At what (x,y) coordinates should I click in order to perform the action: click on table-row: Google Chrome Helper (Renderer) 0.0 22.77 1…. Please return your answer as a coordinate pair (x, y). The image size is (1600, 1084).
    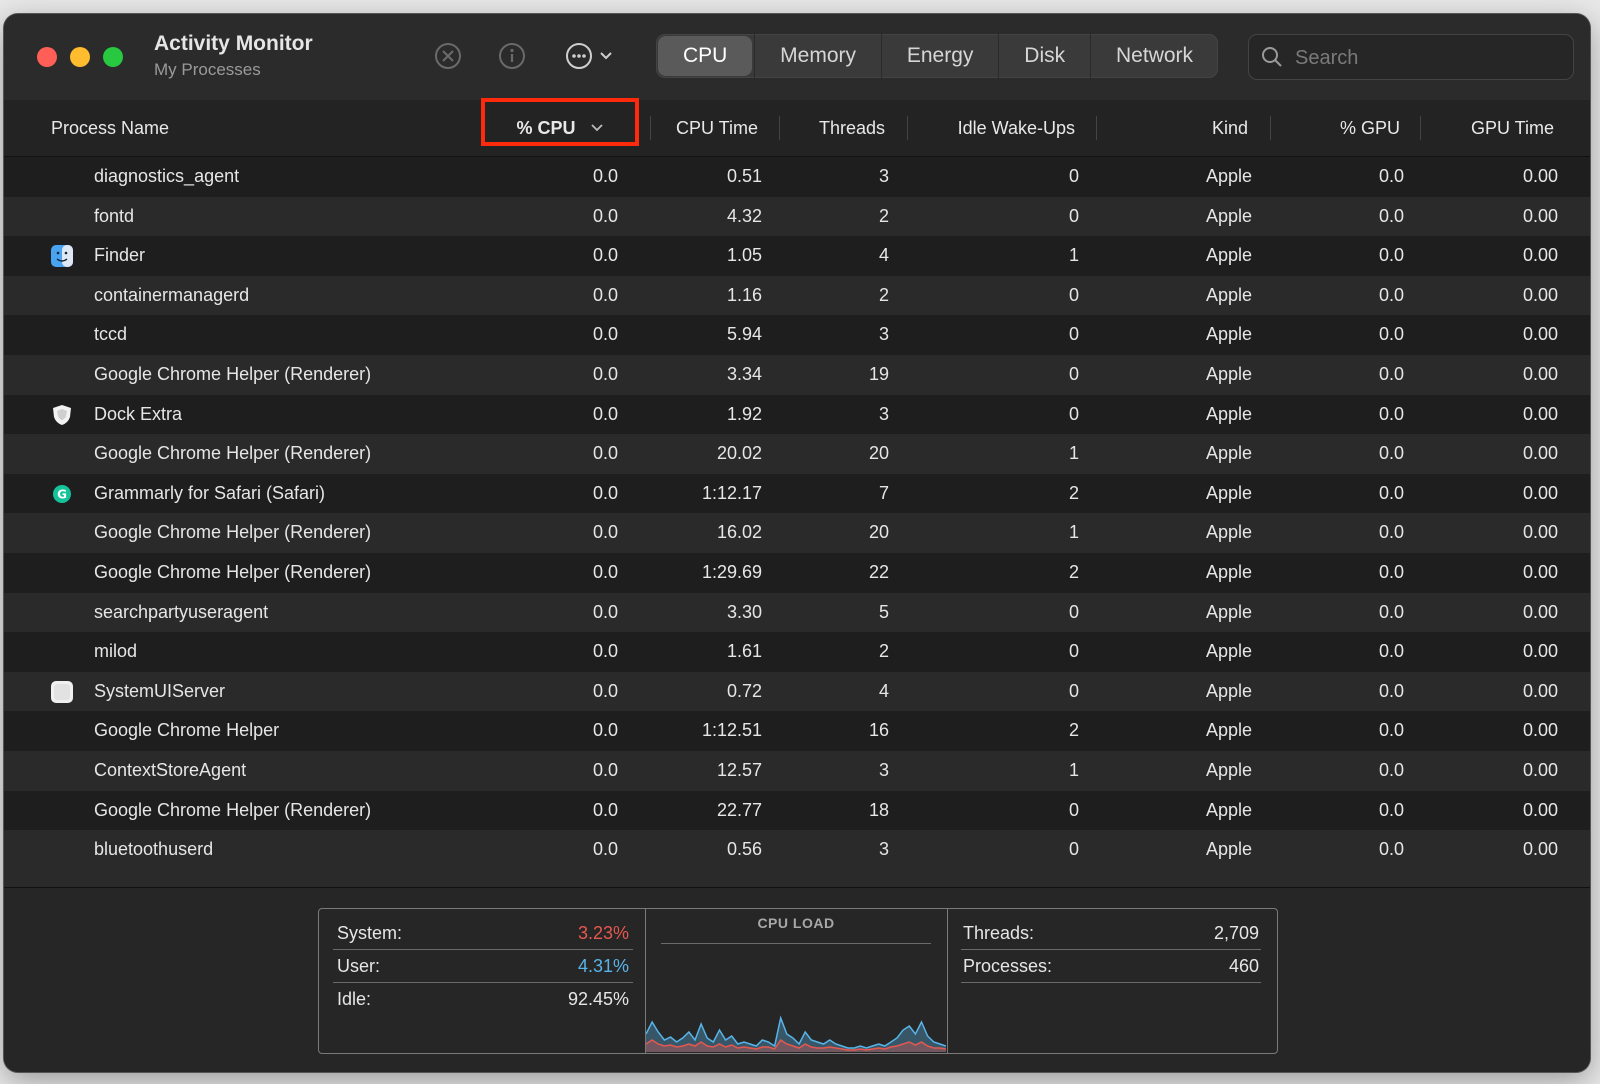
    Looking at the image, I should click on (797, 810).